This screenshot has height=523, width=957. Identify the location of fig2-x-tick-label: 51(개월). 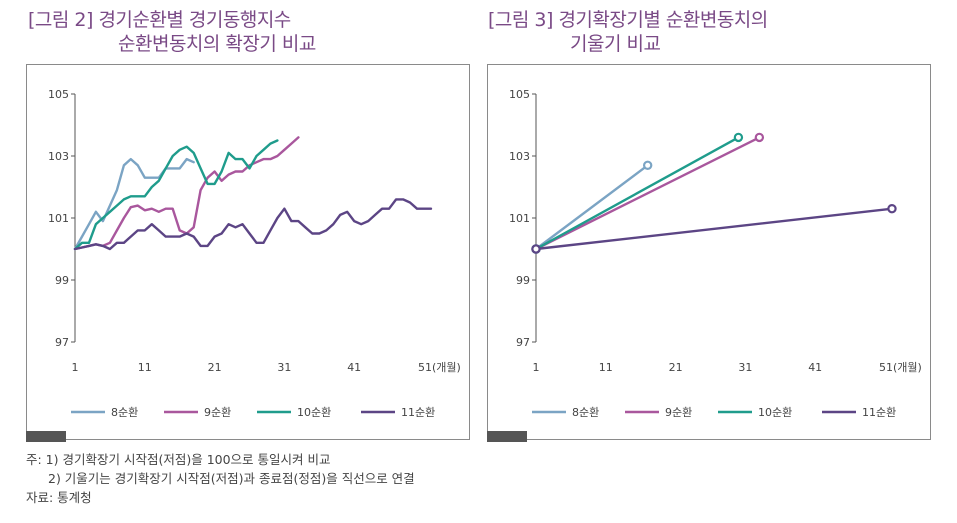
(439, 367).